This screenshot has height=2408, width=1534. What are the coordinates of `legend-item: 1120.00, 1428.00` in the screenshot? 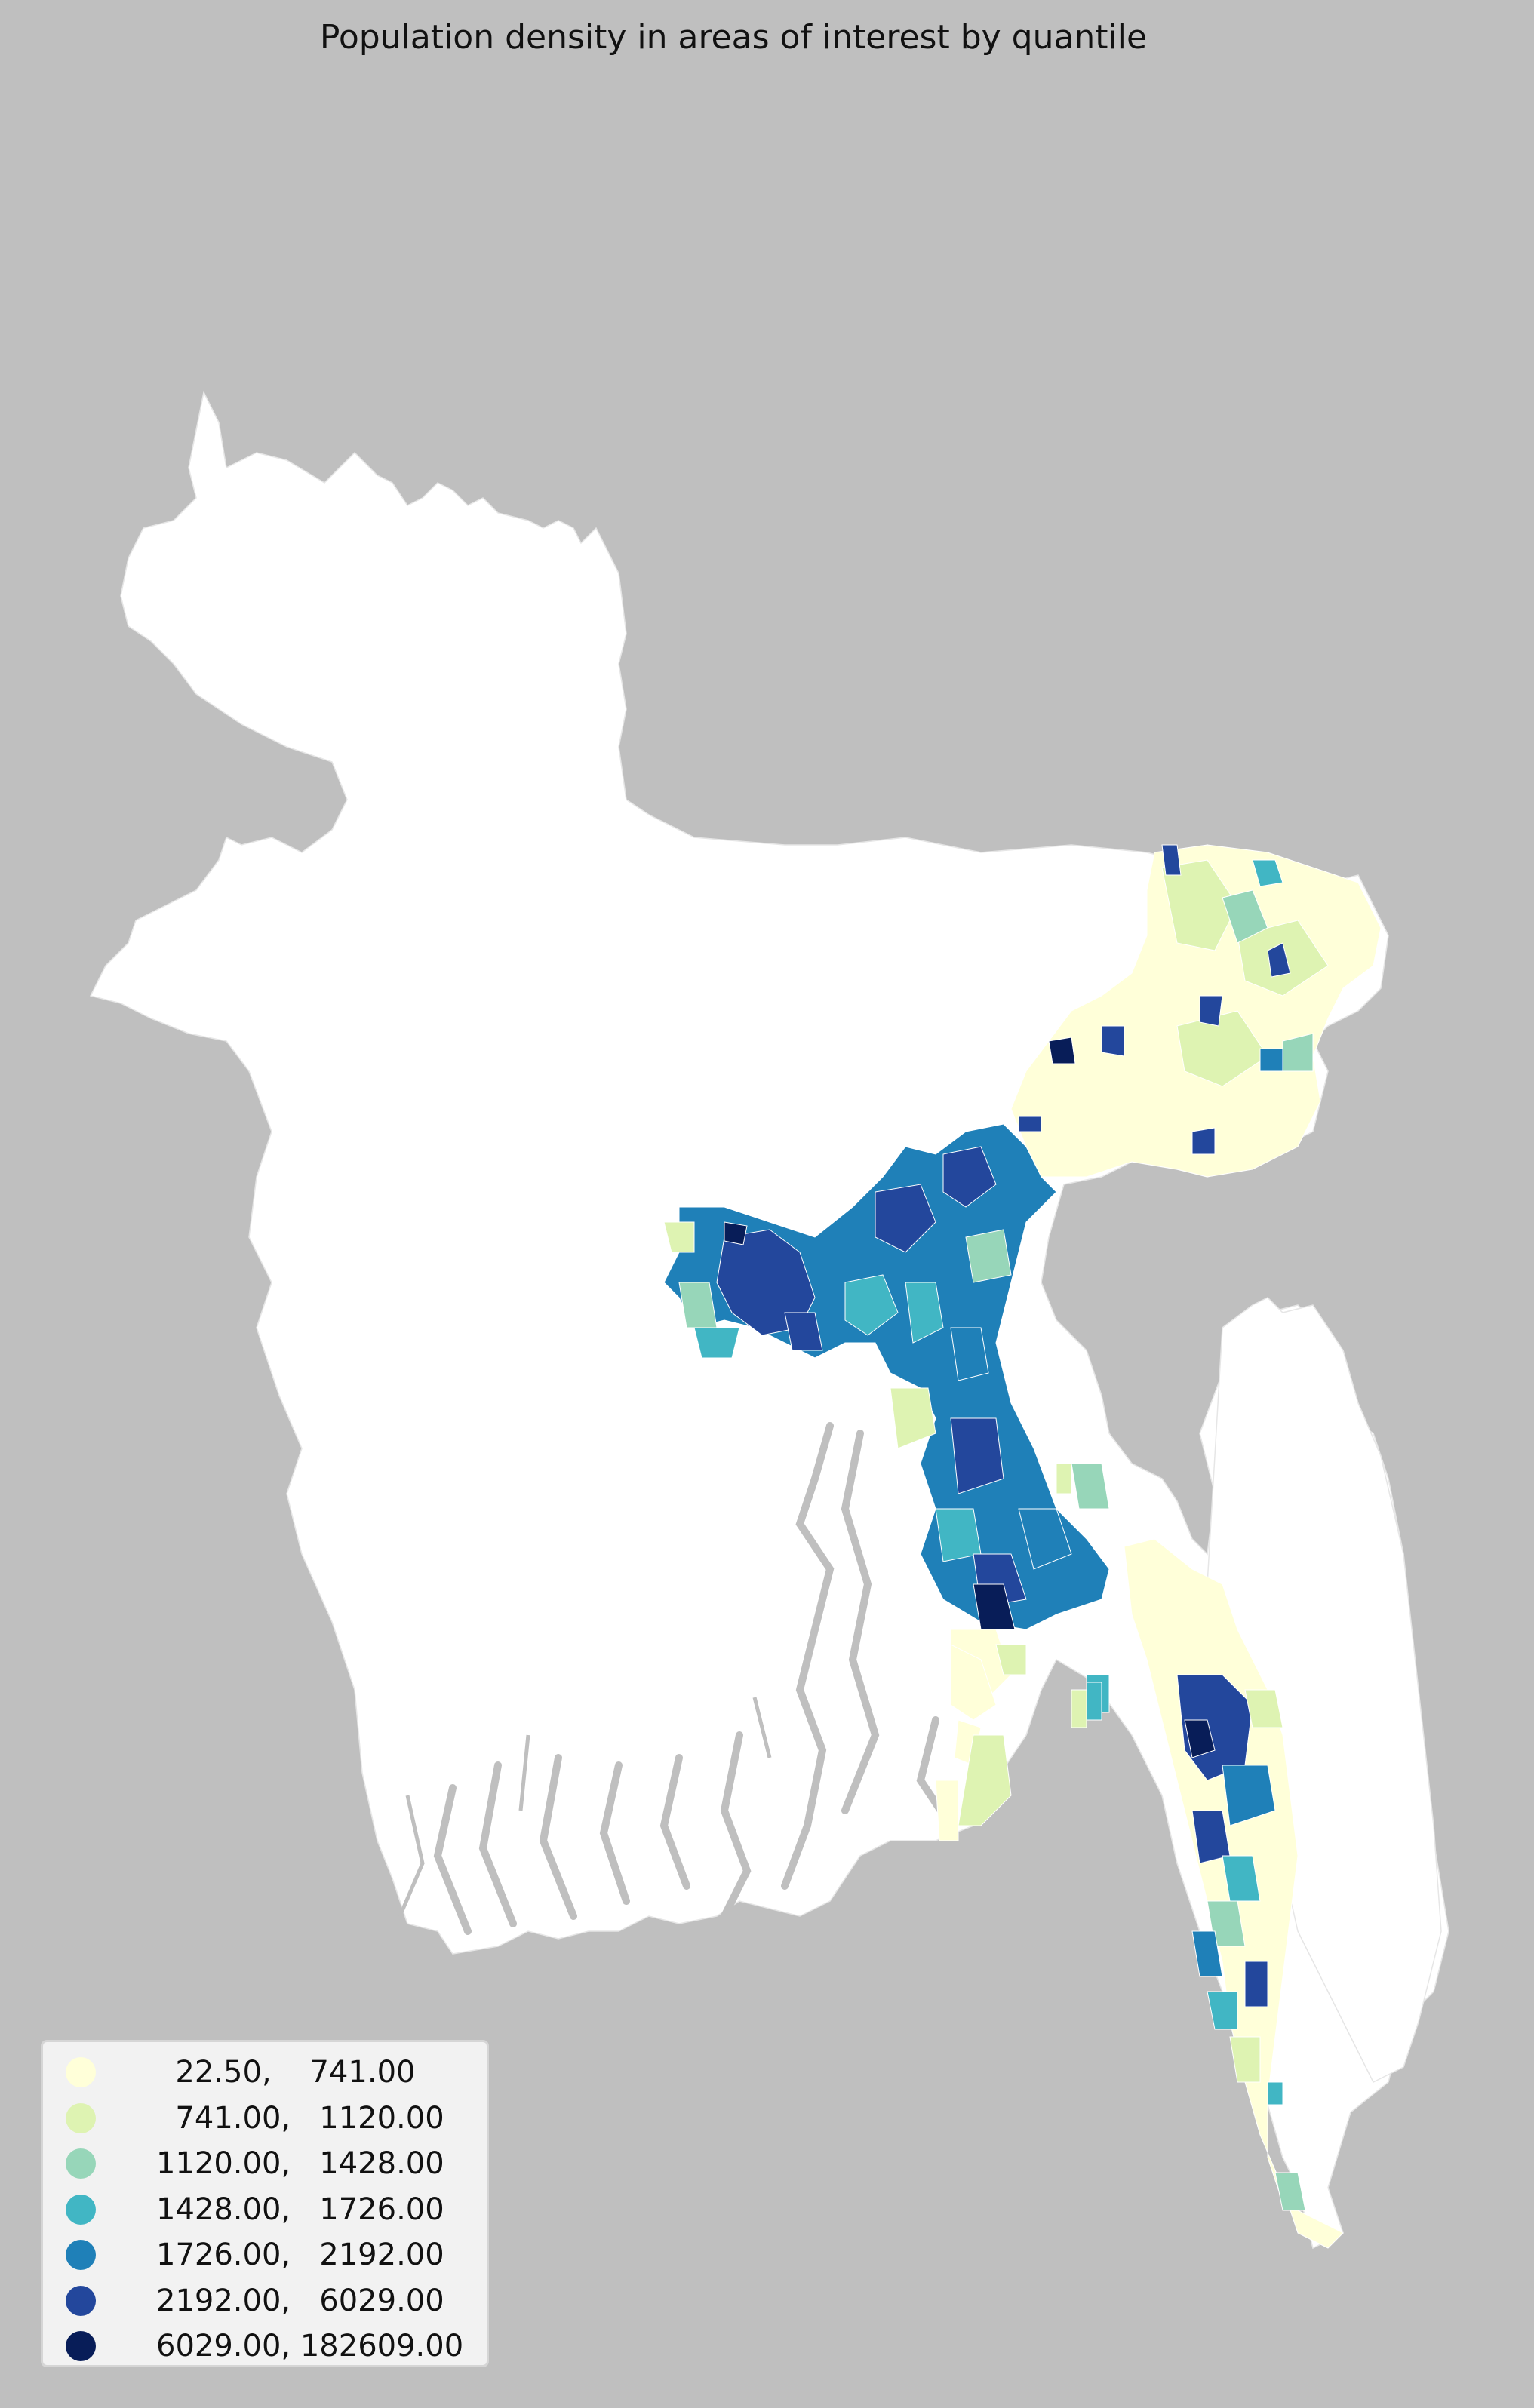 It's located at (265, 2164).